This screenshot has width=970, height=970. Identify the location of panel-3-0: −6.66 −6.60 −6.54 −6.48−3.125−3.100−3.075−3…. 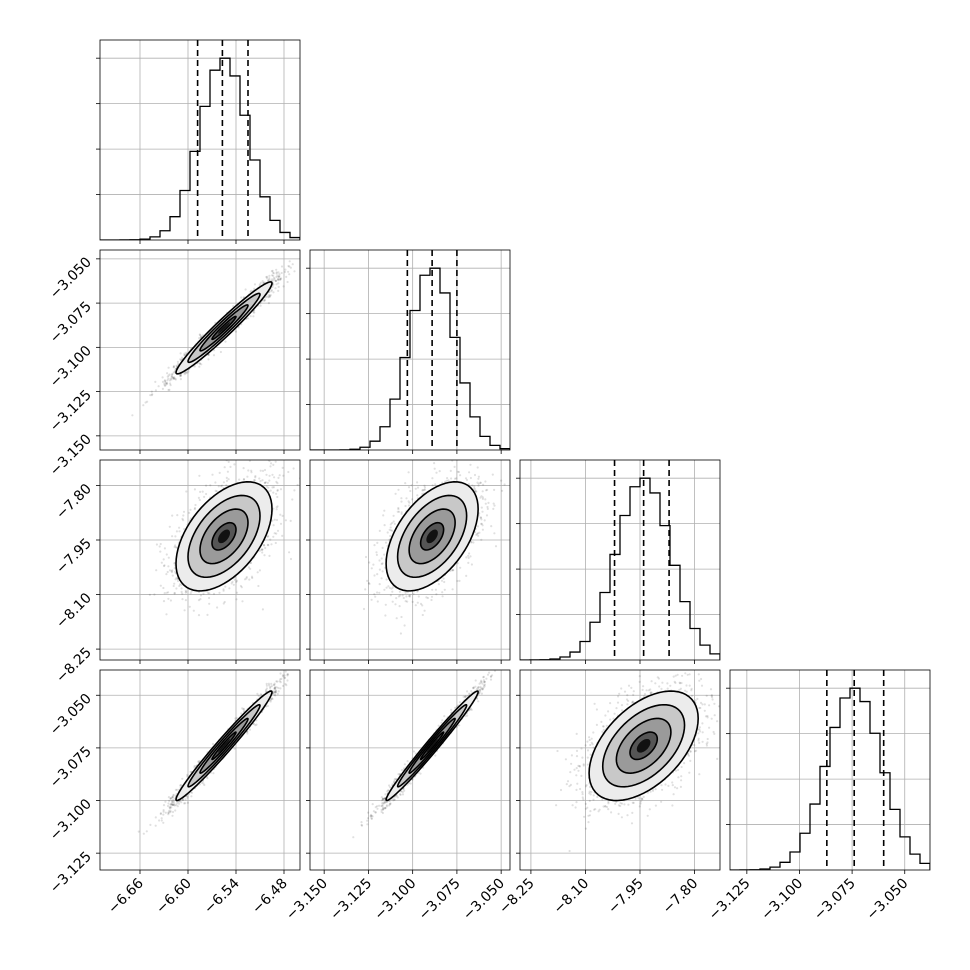
(174, 793).